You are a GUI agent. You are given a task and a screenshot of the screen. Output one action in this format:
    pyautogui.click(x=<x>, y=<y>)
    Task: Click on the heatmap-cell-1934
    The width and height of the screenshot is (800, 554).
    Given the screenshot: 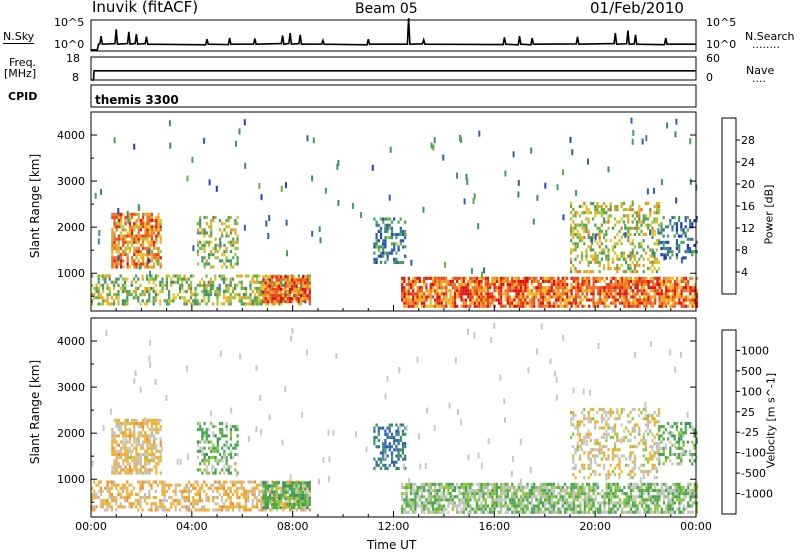 What is the action you would take?
    pyautogui.click(x=143, y=258)
    